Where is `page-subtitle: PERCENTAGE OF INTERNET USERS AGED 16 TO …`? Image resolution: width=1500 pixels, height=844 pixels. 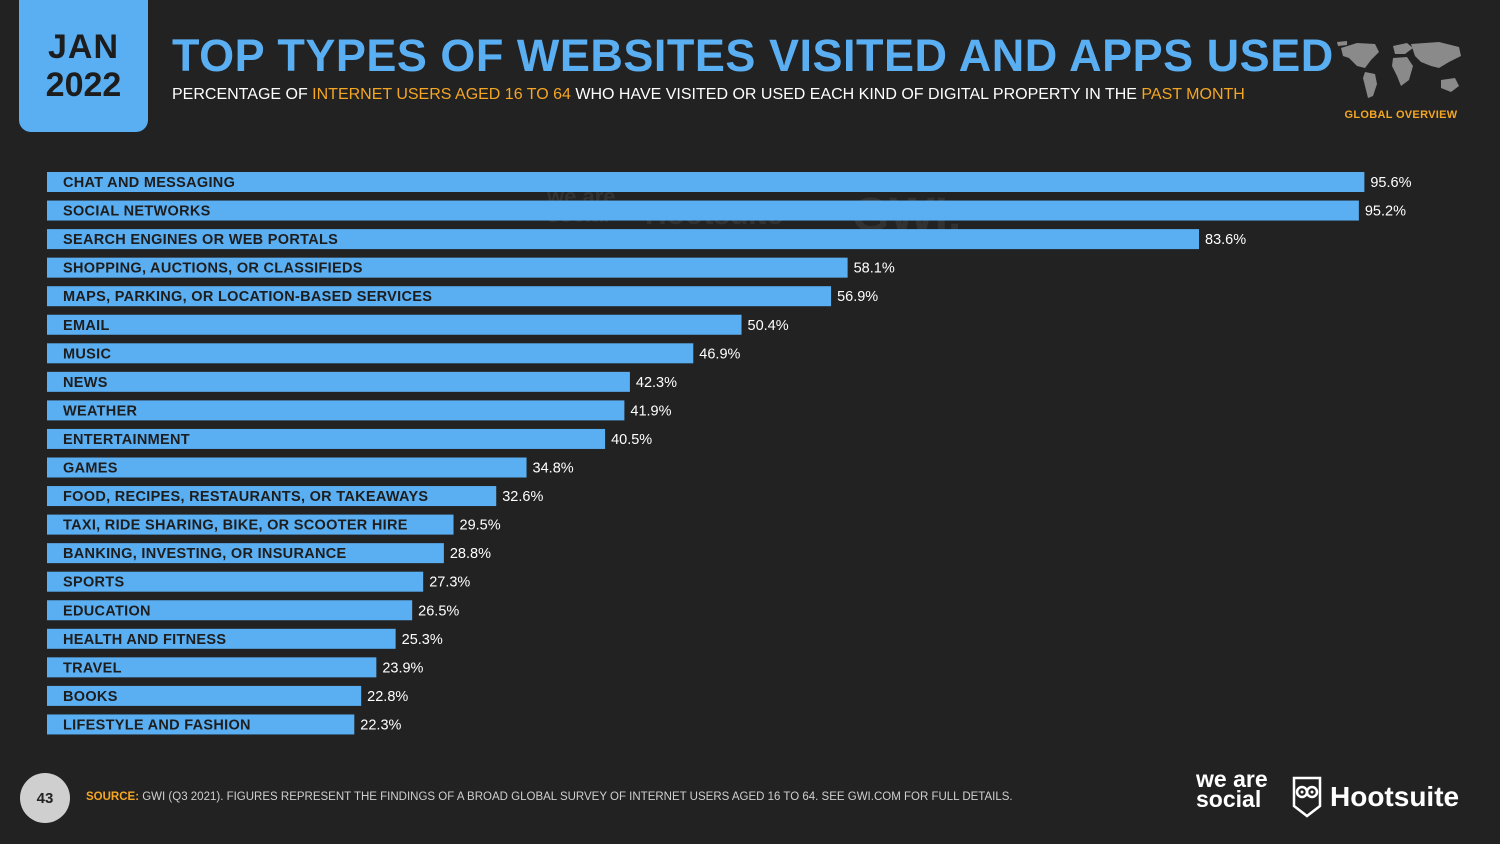
page-subtitle: PERCENTAGE OF INTERNET USERS AGED 16 TO … is located at coordinates (708, 95).